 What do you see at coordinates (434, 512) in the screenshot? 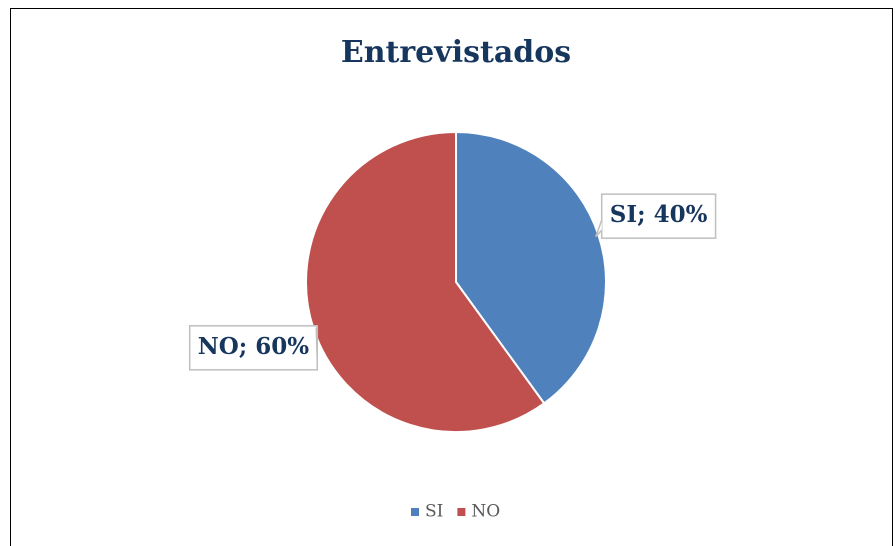
I see `legend-label: SI` at bounding box center [434, 512].